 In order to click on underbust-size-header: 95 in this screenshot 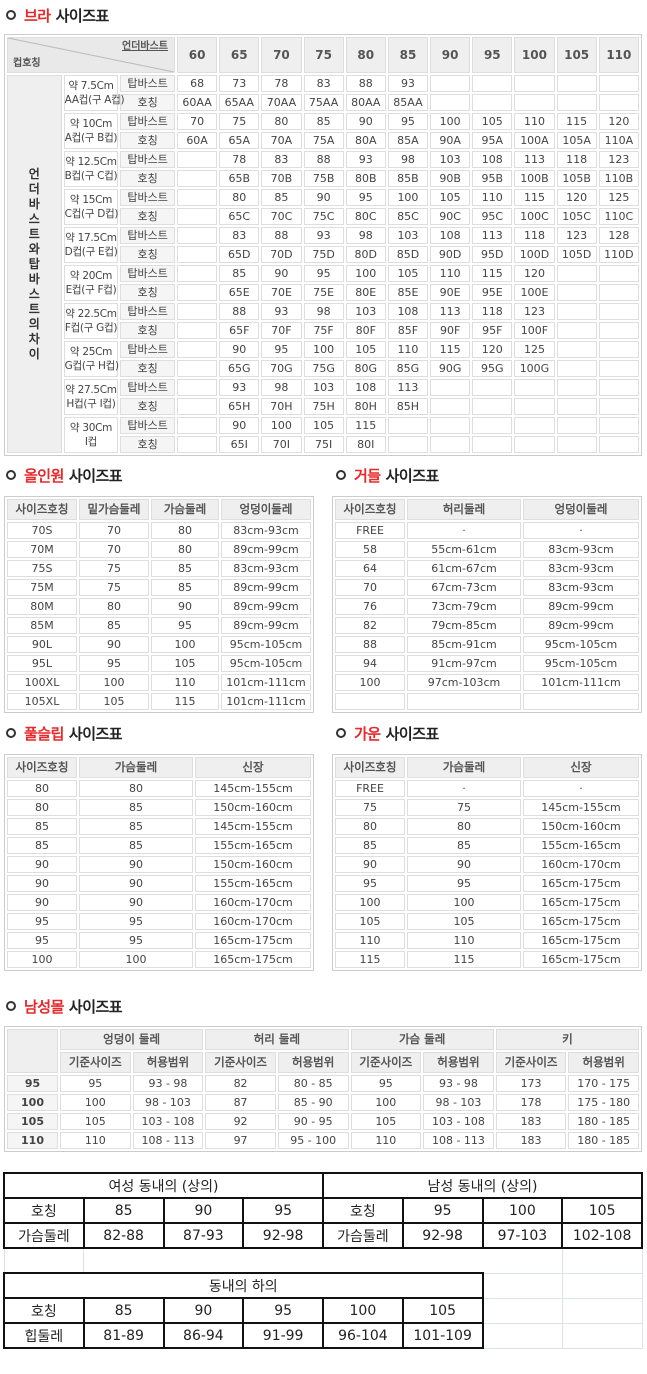, I will do `click(492, 55)`.